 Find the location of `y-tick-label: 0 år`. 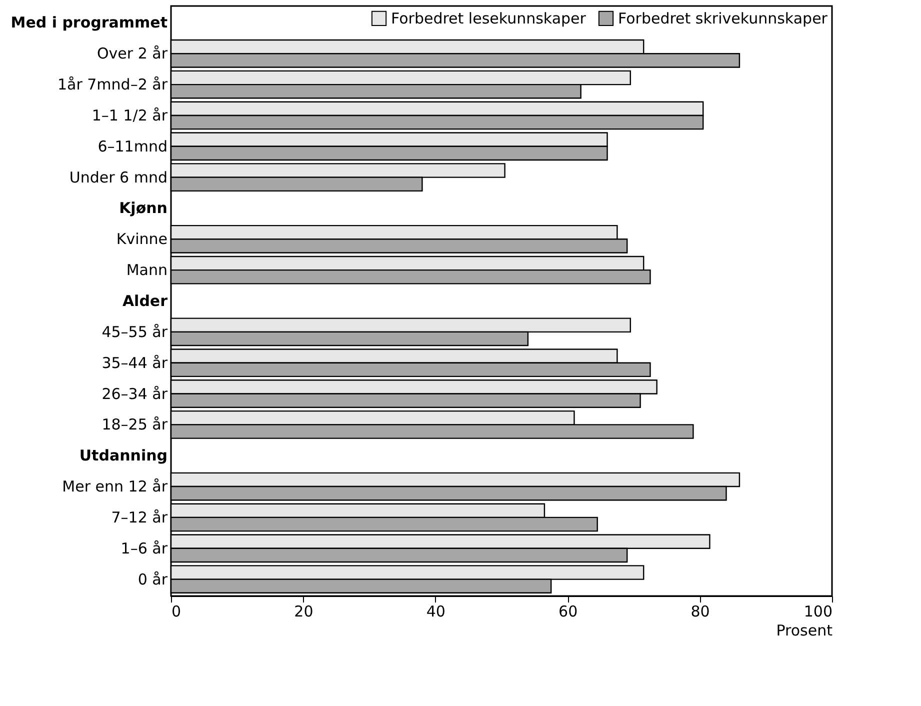

y-tick-label: 0 år is located at coordinates (153, 579).